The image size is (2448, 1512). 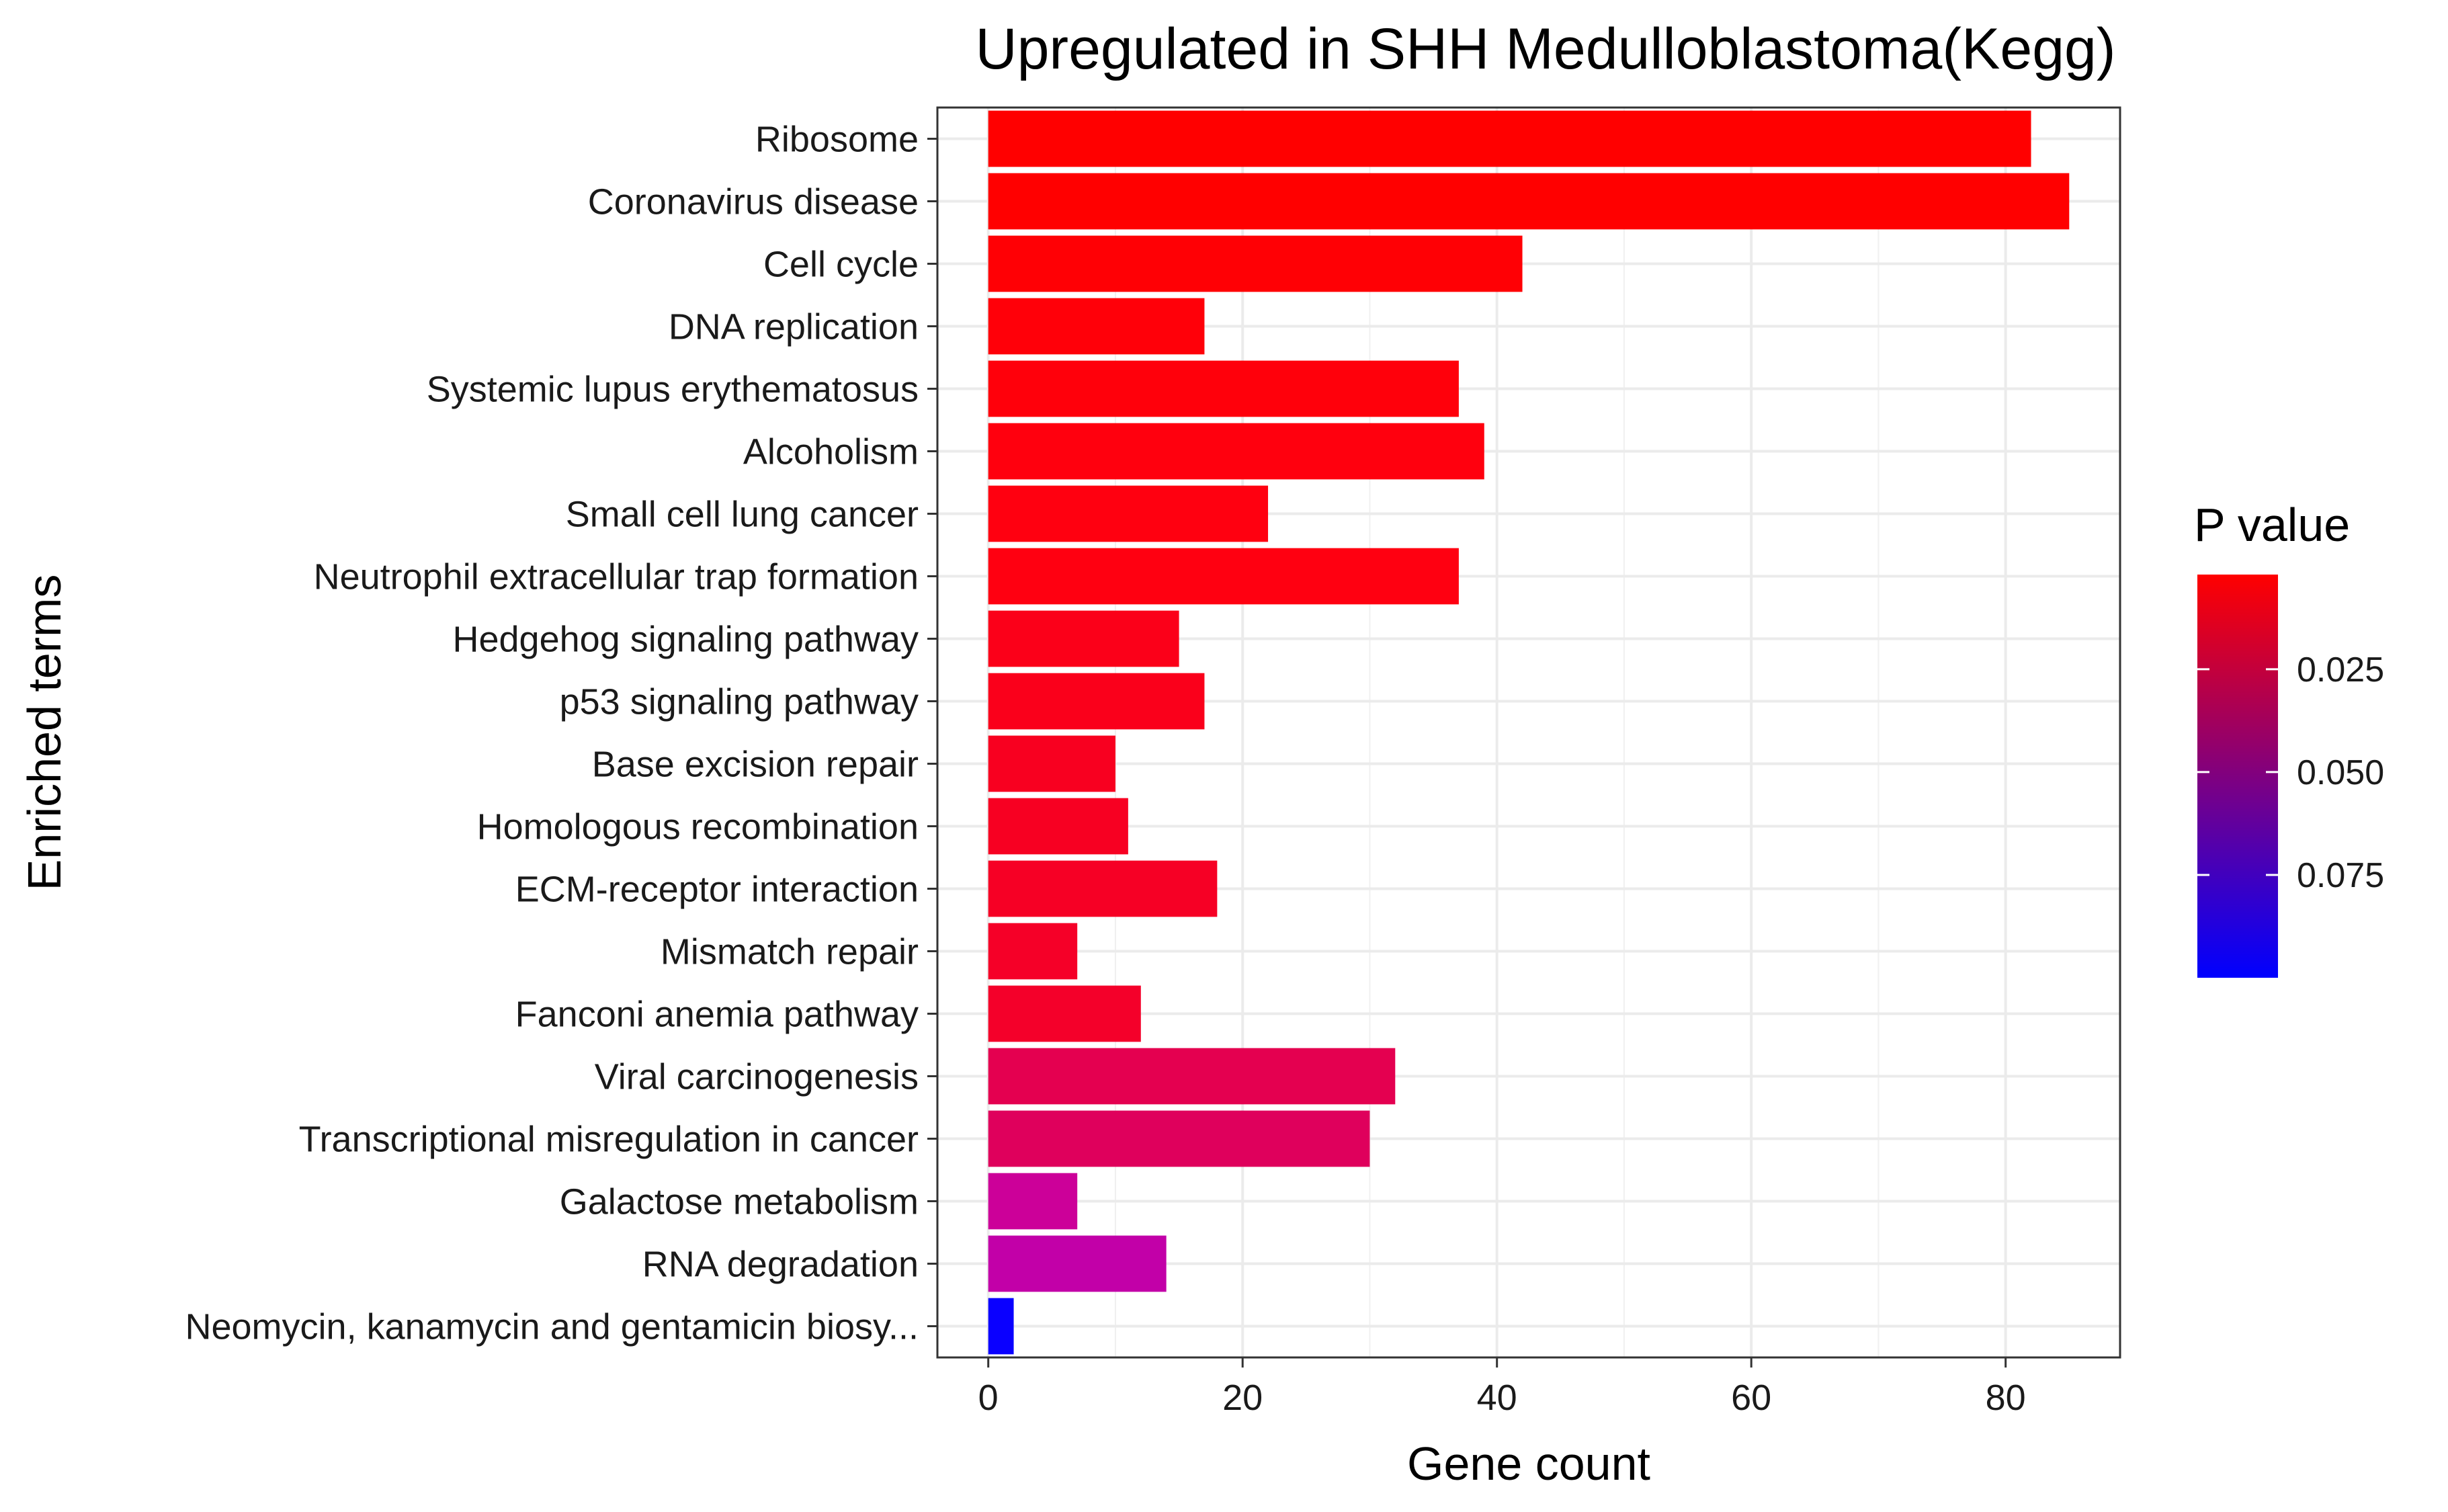 What do you see at coordinates (753, 202) in the screenshot?
I see `y-tick-label: Coronavirus disease` at bounding box center [753, 202].